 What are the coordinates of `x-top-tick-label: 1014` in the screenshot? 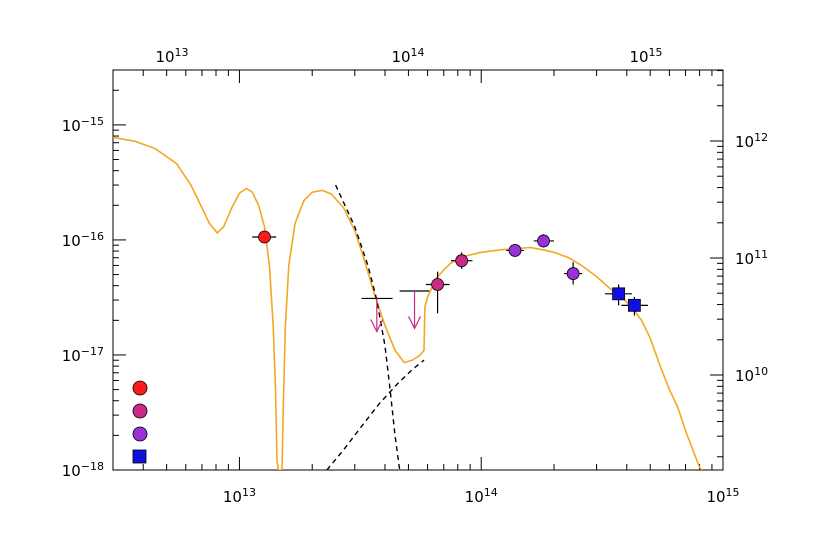 It's located at (407, 56).